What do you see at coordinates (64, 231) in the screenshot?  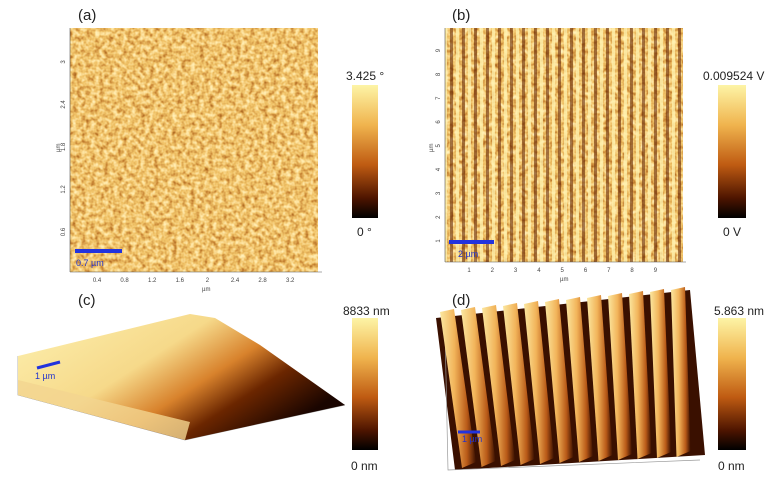 I see `y-tick-label: 0.6` at bounding box center [64, 231].